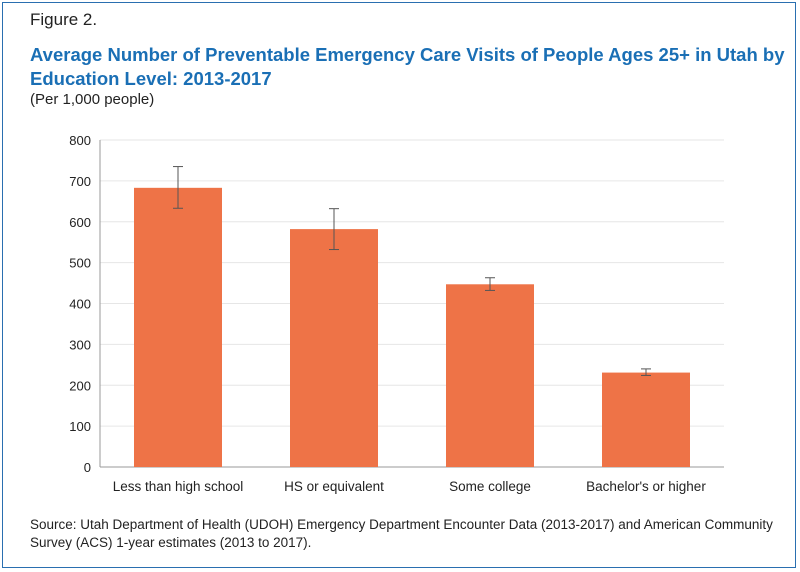 The width and height of the screenshot is (800, 572). I want to click on y-tick-label: 400, so click(80, 304).